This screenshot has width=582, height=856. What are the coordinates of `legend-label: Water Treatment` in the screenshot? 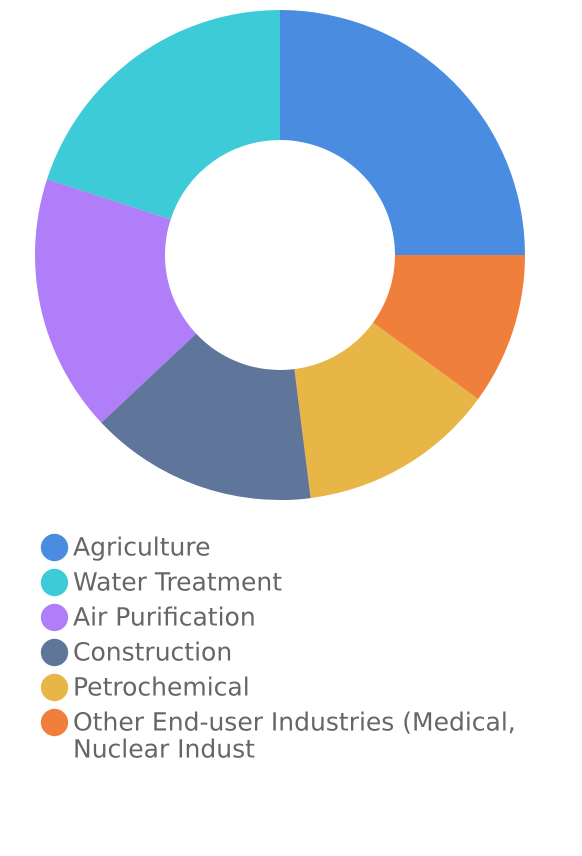 It's located at (177, 582).